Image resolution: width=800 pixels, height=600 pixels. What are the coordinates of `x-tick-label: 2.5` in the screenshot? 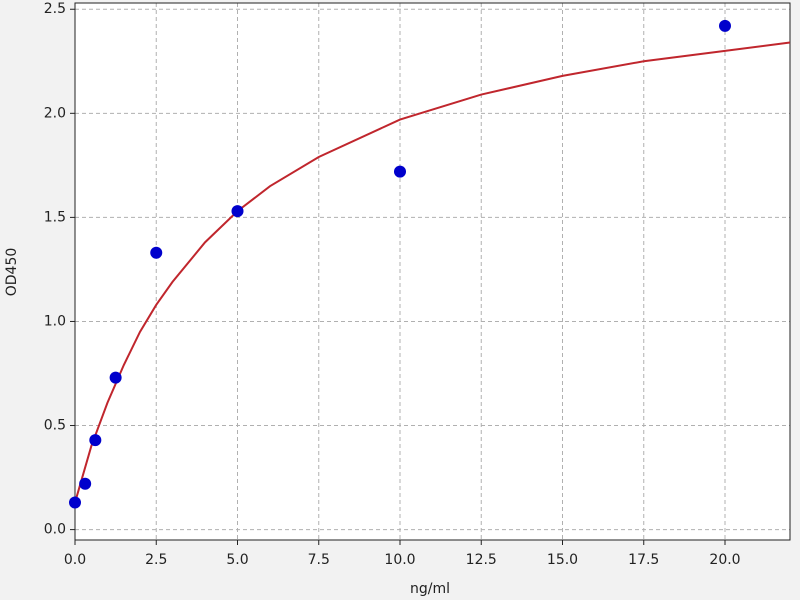 It's located at (156, 560).